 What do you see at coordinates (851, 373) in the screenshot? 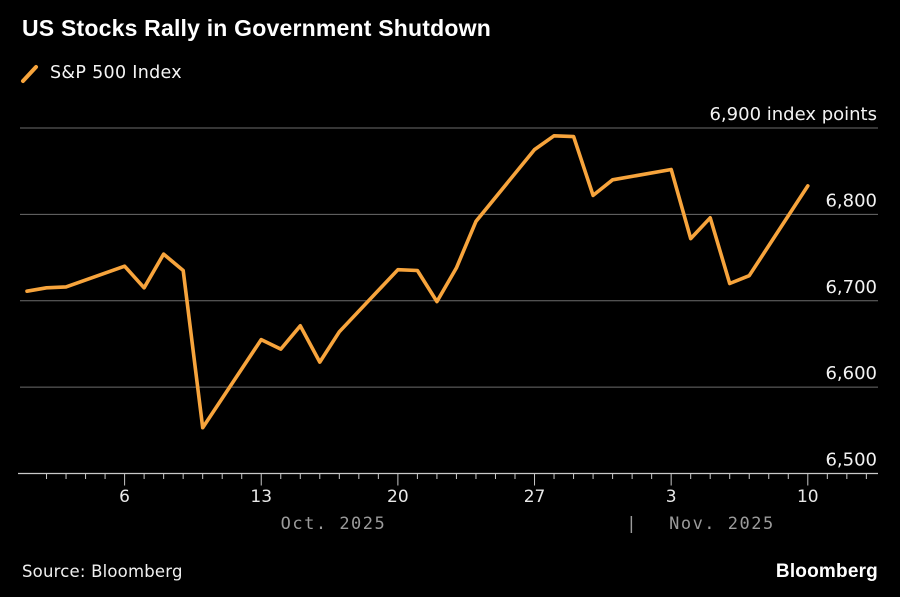
I see `y-tick-label: 6,600` at bounding box center [851, 373].